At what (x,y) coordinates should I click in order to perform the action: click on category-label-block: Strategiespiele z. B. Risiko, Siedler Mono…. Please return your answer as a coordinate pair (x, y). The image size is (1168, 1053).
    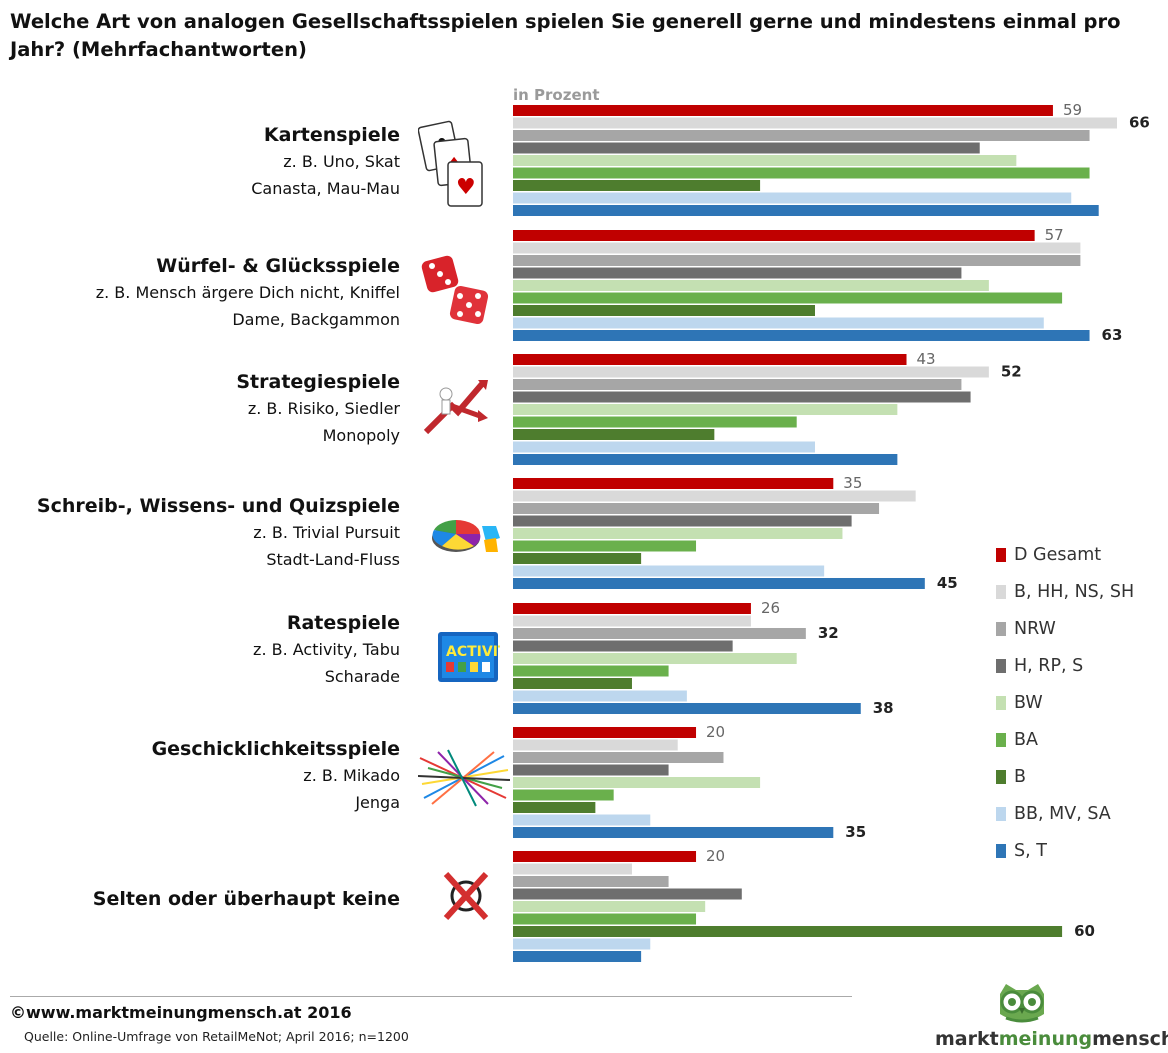
    Looking at the image, I should click on (318, 409).